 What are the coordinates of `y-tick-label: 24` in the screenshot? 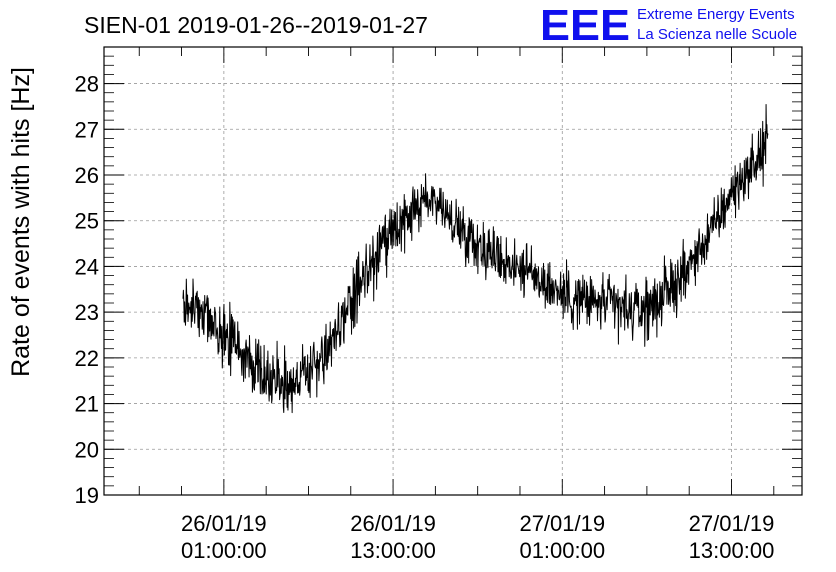 It's located at (87, 266).